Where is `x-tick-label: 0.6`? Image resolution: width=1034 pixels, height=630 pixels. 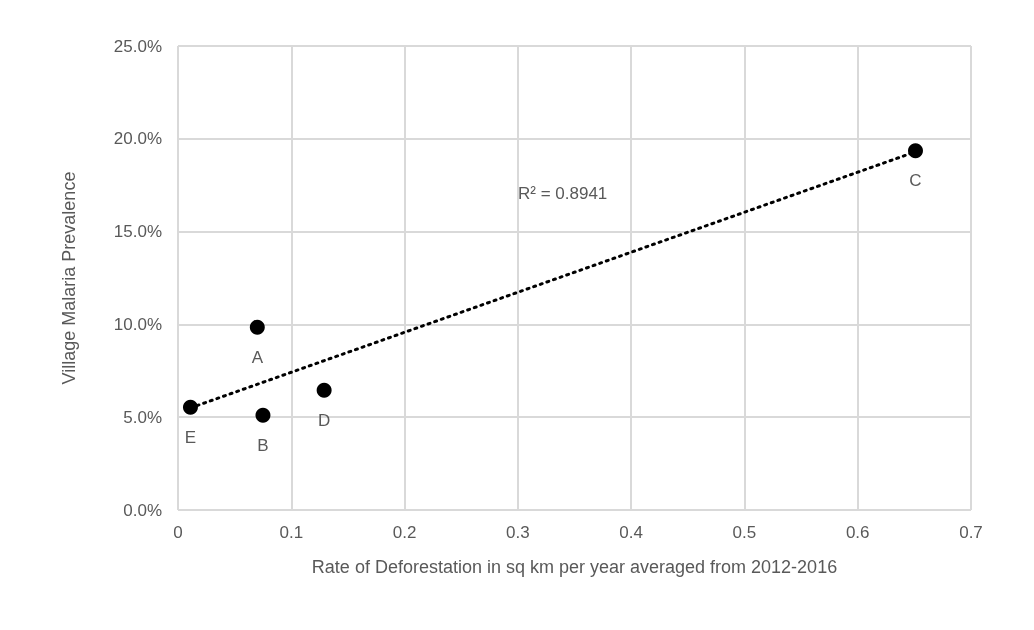
x-tick-label: 0.6 is located at coordinates (857, 532).